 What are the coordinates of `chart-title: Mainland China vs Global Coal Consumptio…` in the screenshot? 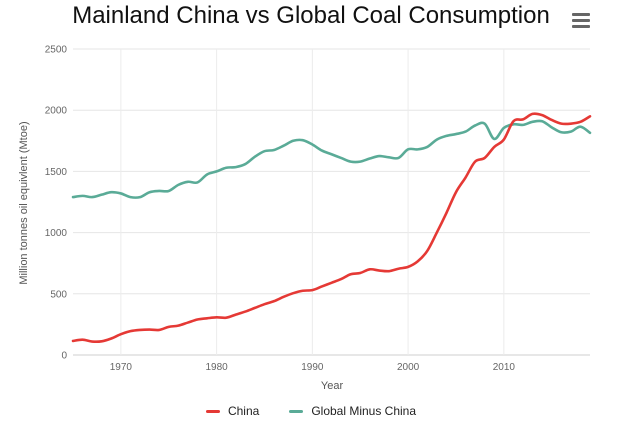 It's located at (311, 15).